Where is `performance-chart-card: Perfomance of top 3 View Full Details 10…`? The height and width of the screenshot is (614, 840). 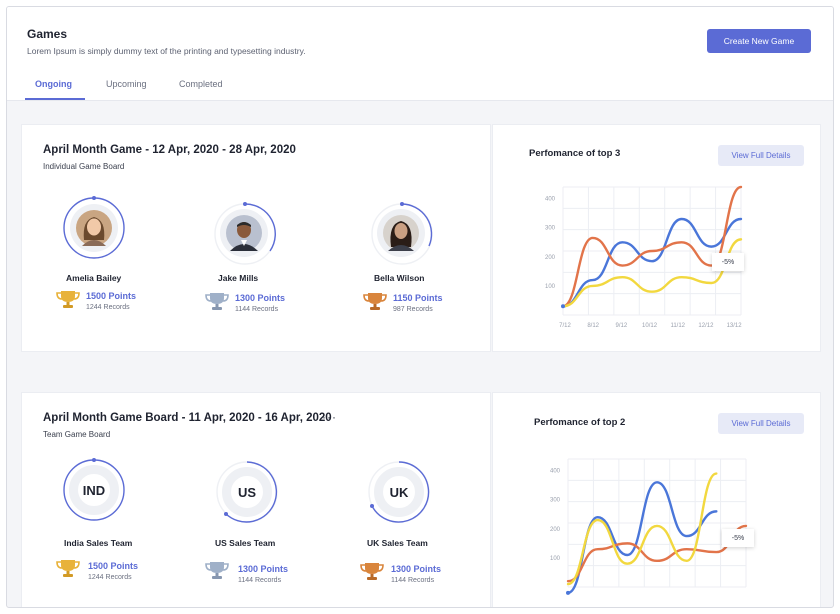 performance-chart-card: Perfomance of top 3 View Full Details 10… is located at coordinates (656, 238).